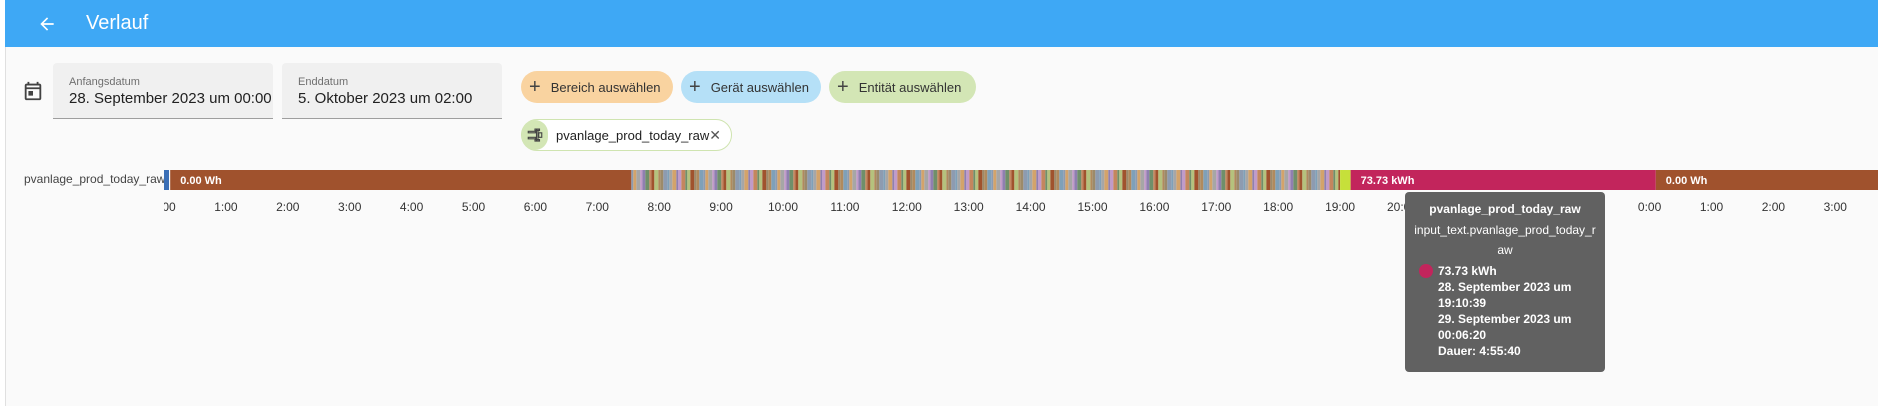 The height and width of the screenshot is (406, 1878). What do you see at coordinates (941, 23) in the screenshot?
I see `top-app-bar: Verlauf` at bounding box center [941, 23].